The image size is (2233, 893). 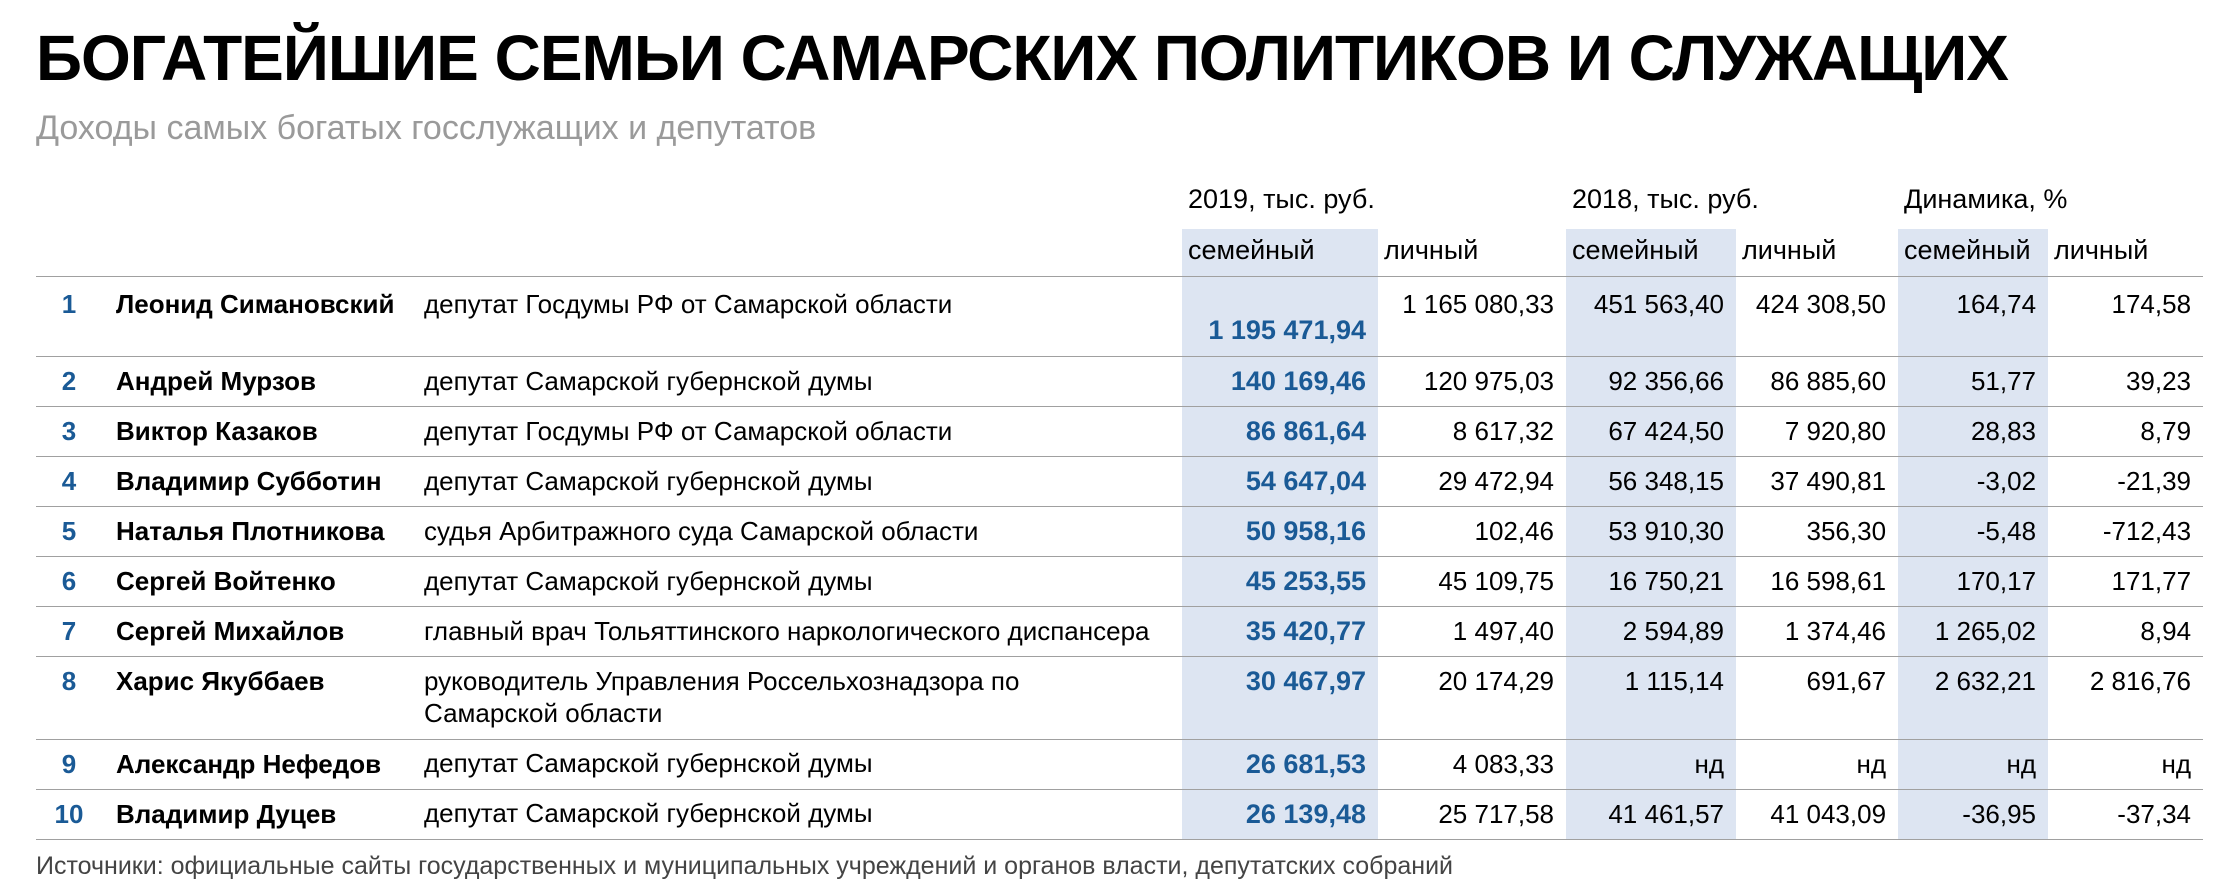 What do you see at coordinates (1280, 382) in the screenshot?
I see `family-2019-cell: 140 169,46` at bounding box center [1280, 382].